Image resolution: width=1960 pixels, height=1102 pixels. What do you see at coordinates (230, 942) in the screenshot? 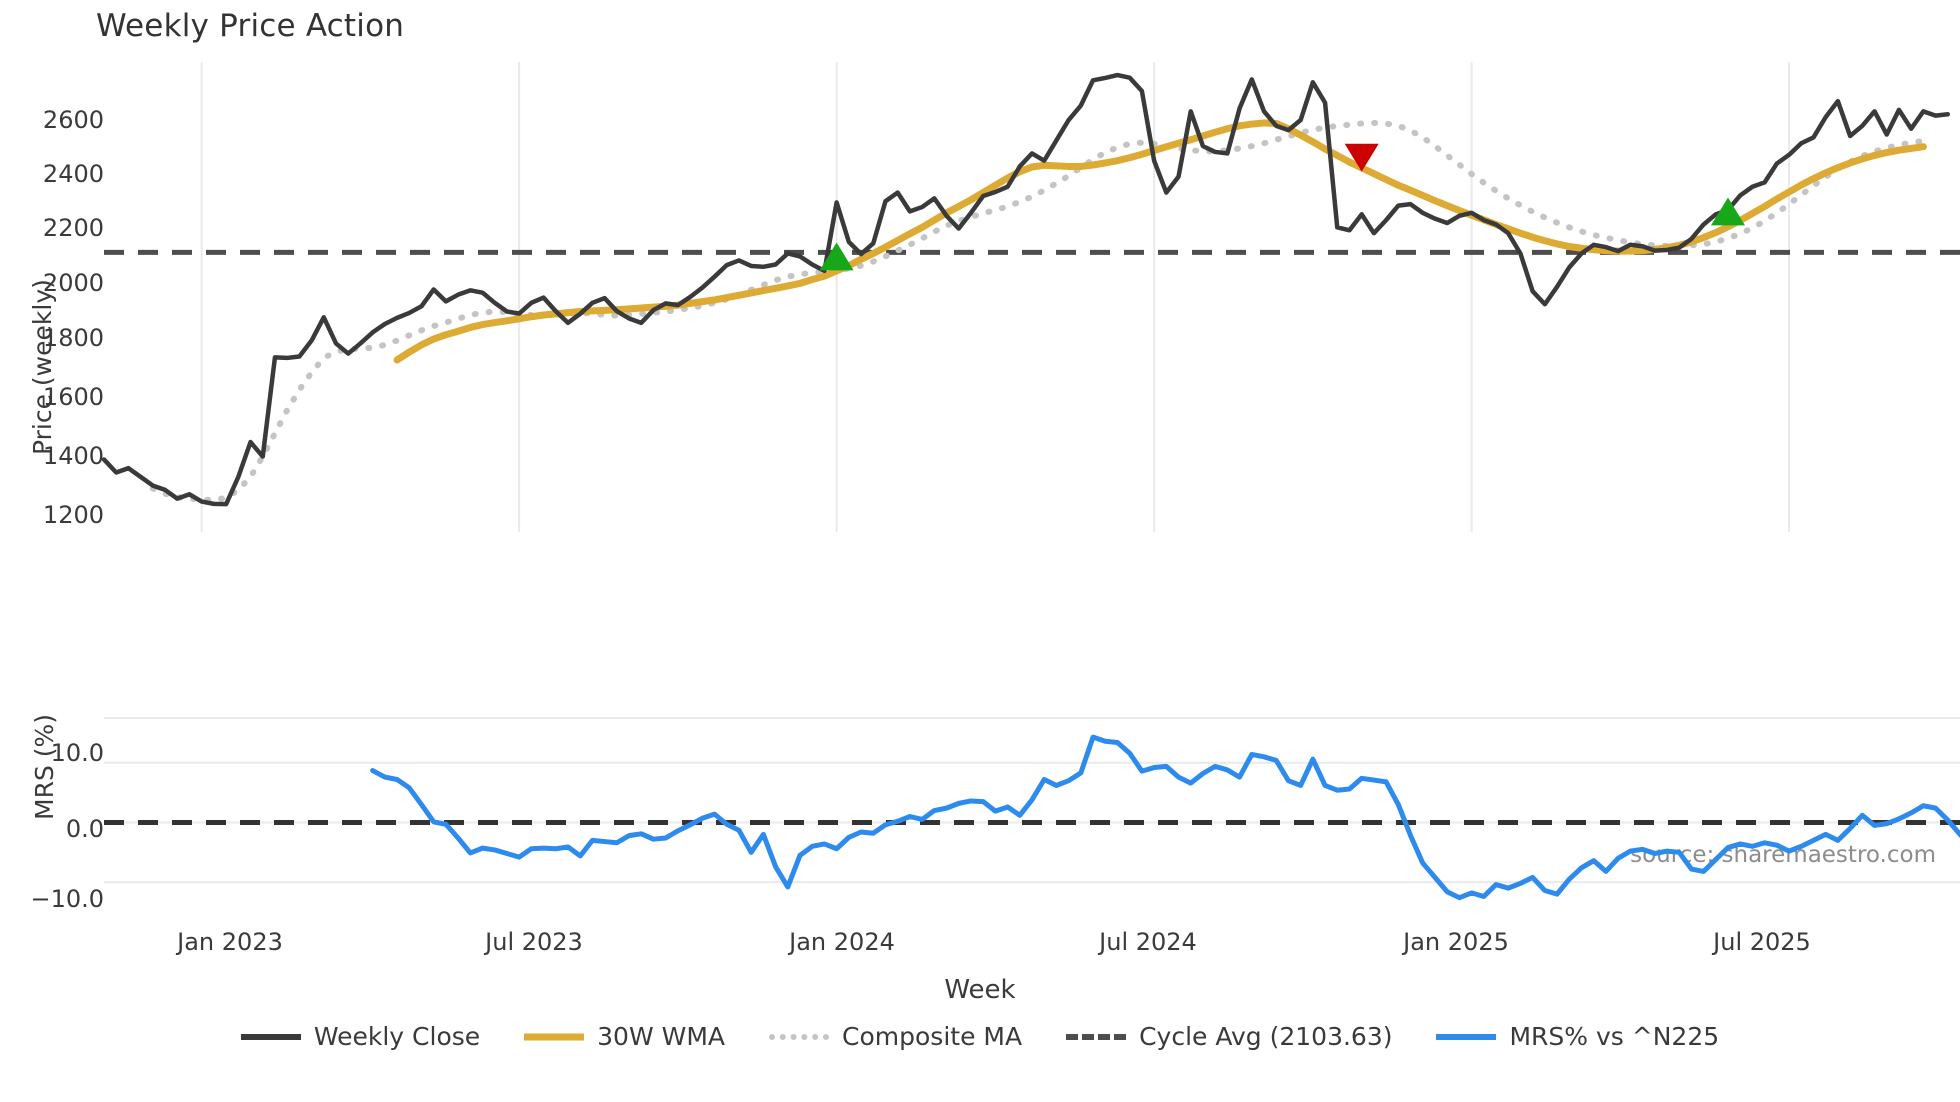
I see `xtick-jan-2023: Jan 2023` at bounding box center [230, 942].